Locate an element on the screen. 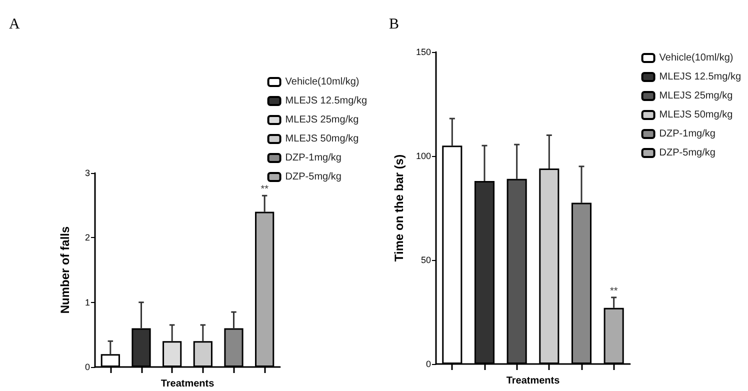  y-tick-label: 50 is located at coordinates (425, 260).